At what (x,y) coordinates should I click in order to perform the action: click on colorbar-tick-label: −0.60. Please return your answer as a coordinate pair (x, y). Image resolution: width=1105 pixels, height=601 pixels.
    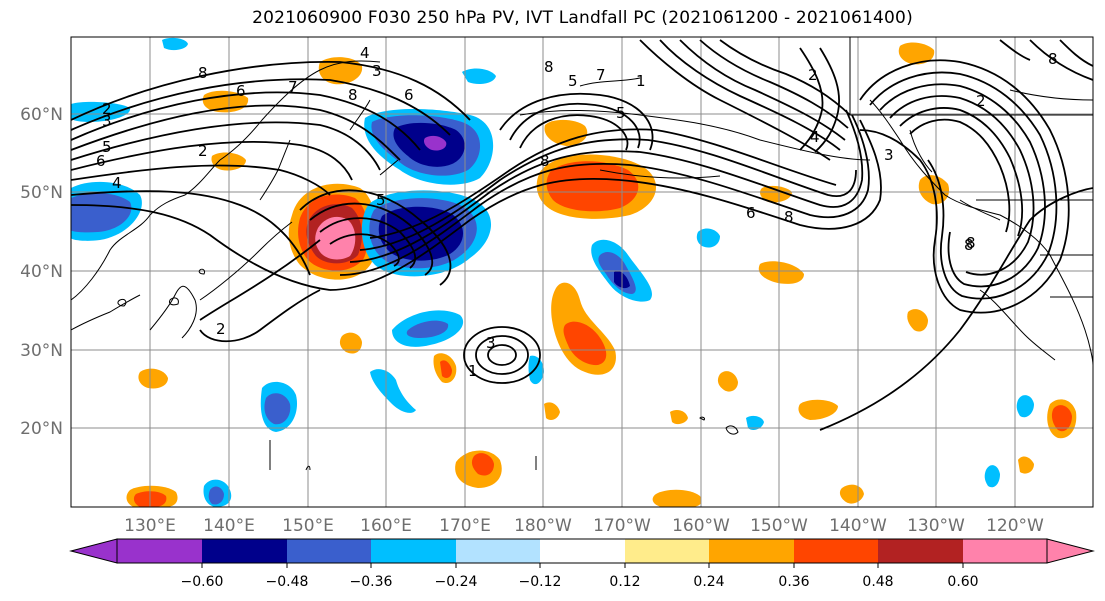
    Looking at the image, I should click on (202, 582).